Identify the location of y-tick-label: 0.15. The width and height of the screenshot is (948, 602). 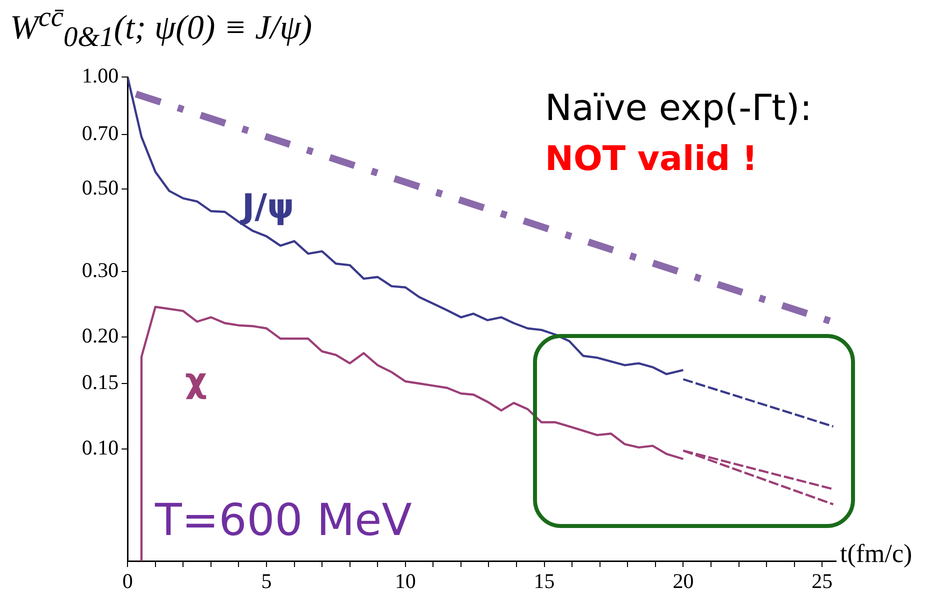
(100, 382).